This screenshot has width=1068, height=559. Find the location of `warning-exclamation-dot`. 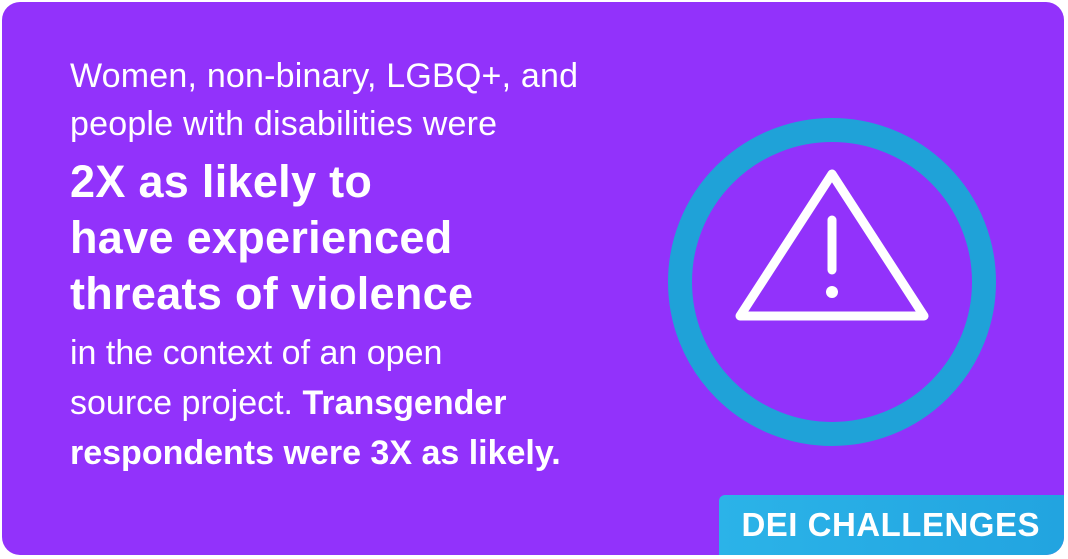

warning-exclamation-dot is located at coordinates (832, 292).